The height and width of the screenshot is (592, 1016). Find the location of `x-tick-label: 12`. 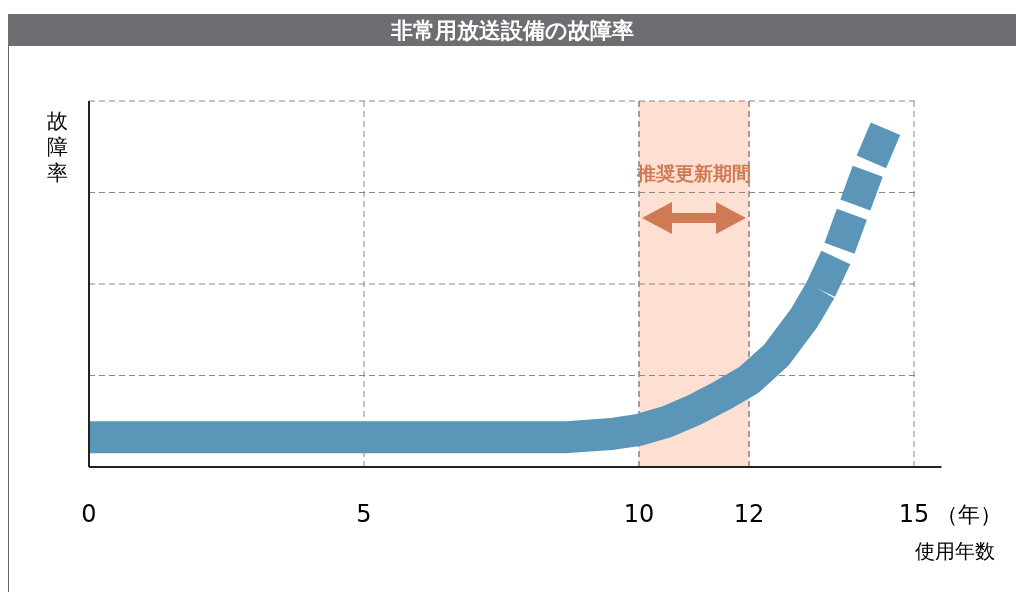

x-tick-label: 12 is located at coordinates (749, 514).